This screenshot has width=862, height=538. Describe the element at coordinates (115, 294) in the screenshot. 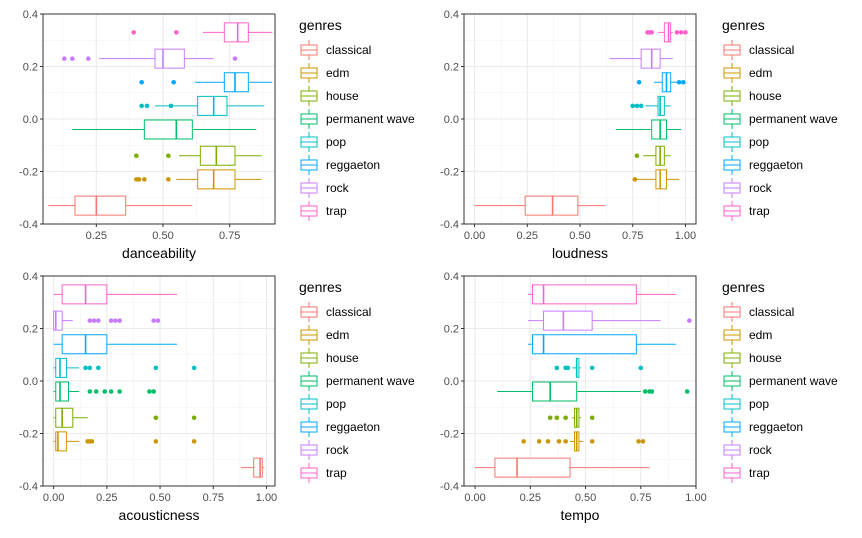

I see `boxplot-trap` at that location.